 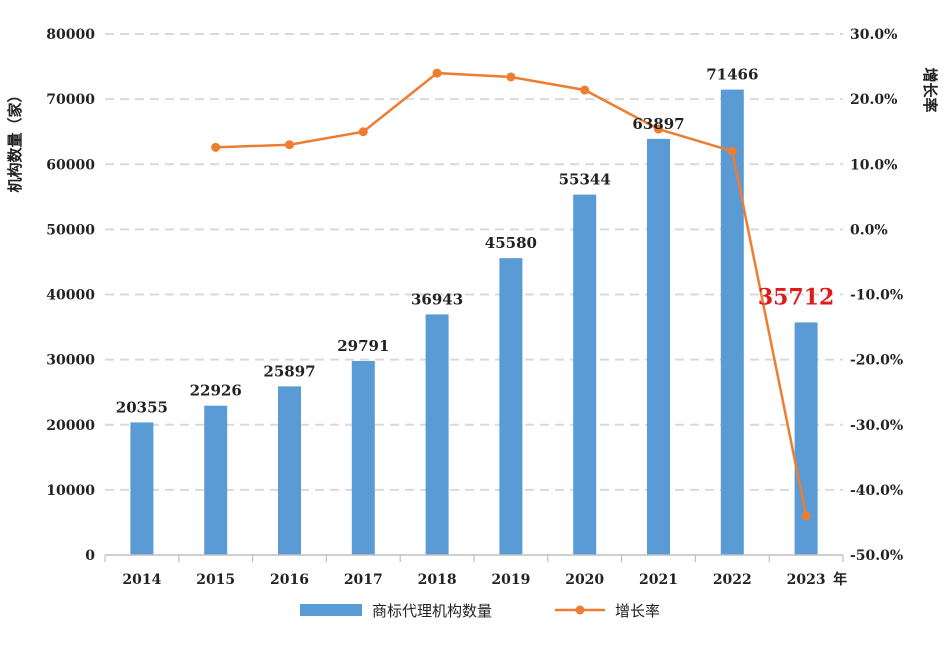 I want to click on bar-value-label: 22926, so click(x=216, y=391).